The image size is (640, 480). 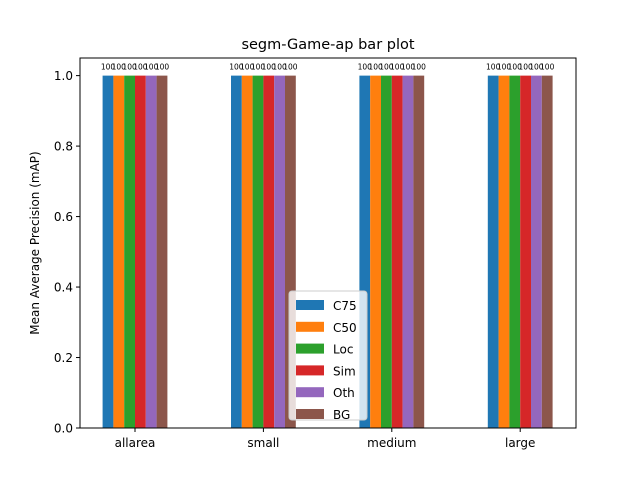 I want to click on bar-sim-small, so click(x=269, y=251).